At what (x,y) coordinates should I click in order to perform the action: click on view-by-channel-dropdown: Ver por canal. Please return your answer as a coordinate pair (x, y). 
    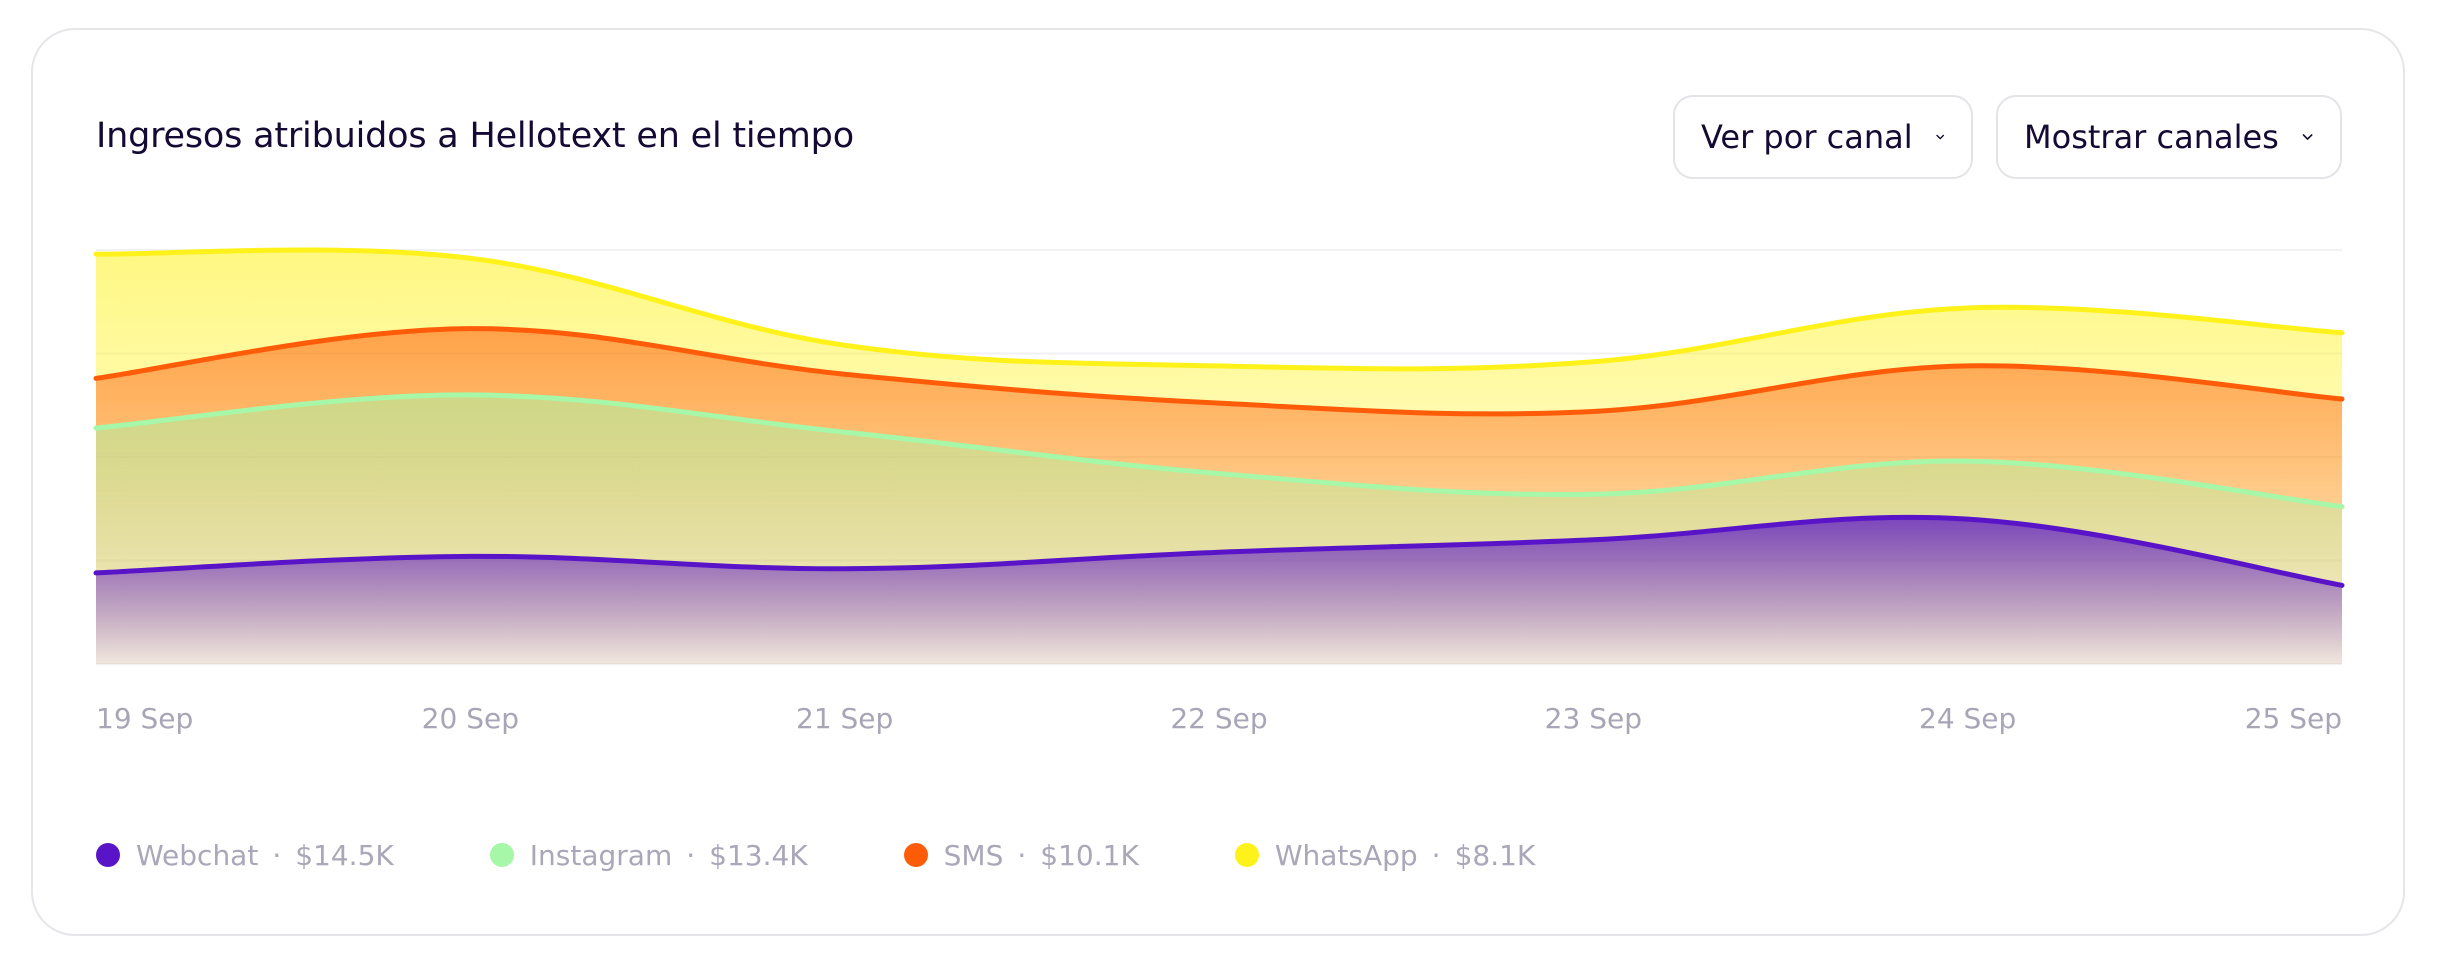
    Looking at the image, I should click on (1823, 137).